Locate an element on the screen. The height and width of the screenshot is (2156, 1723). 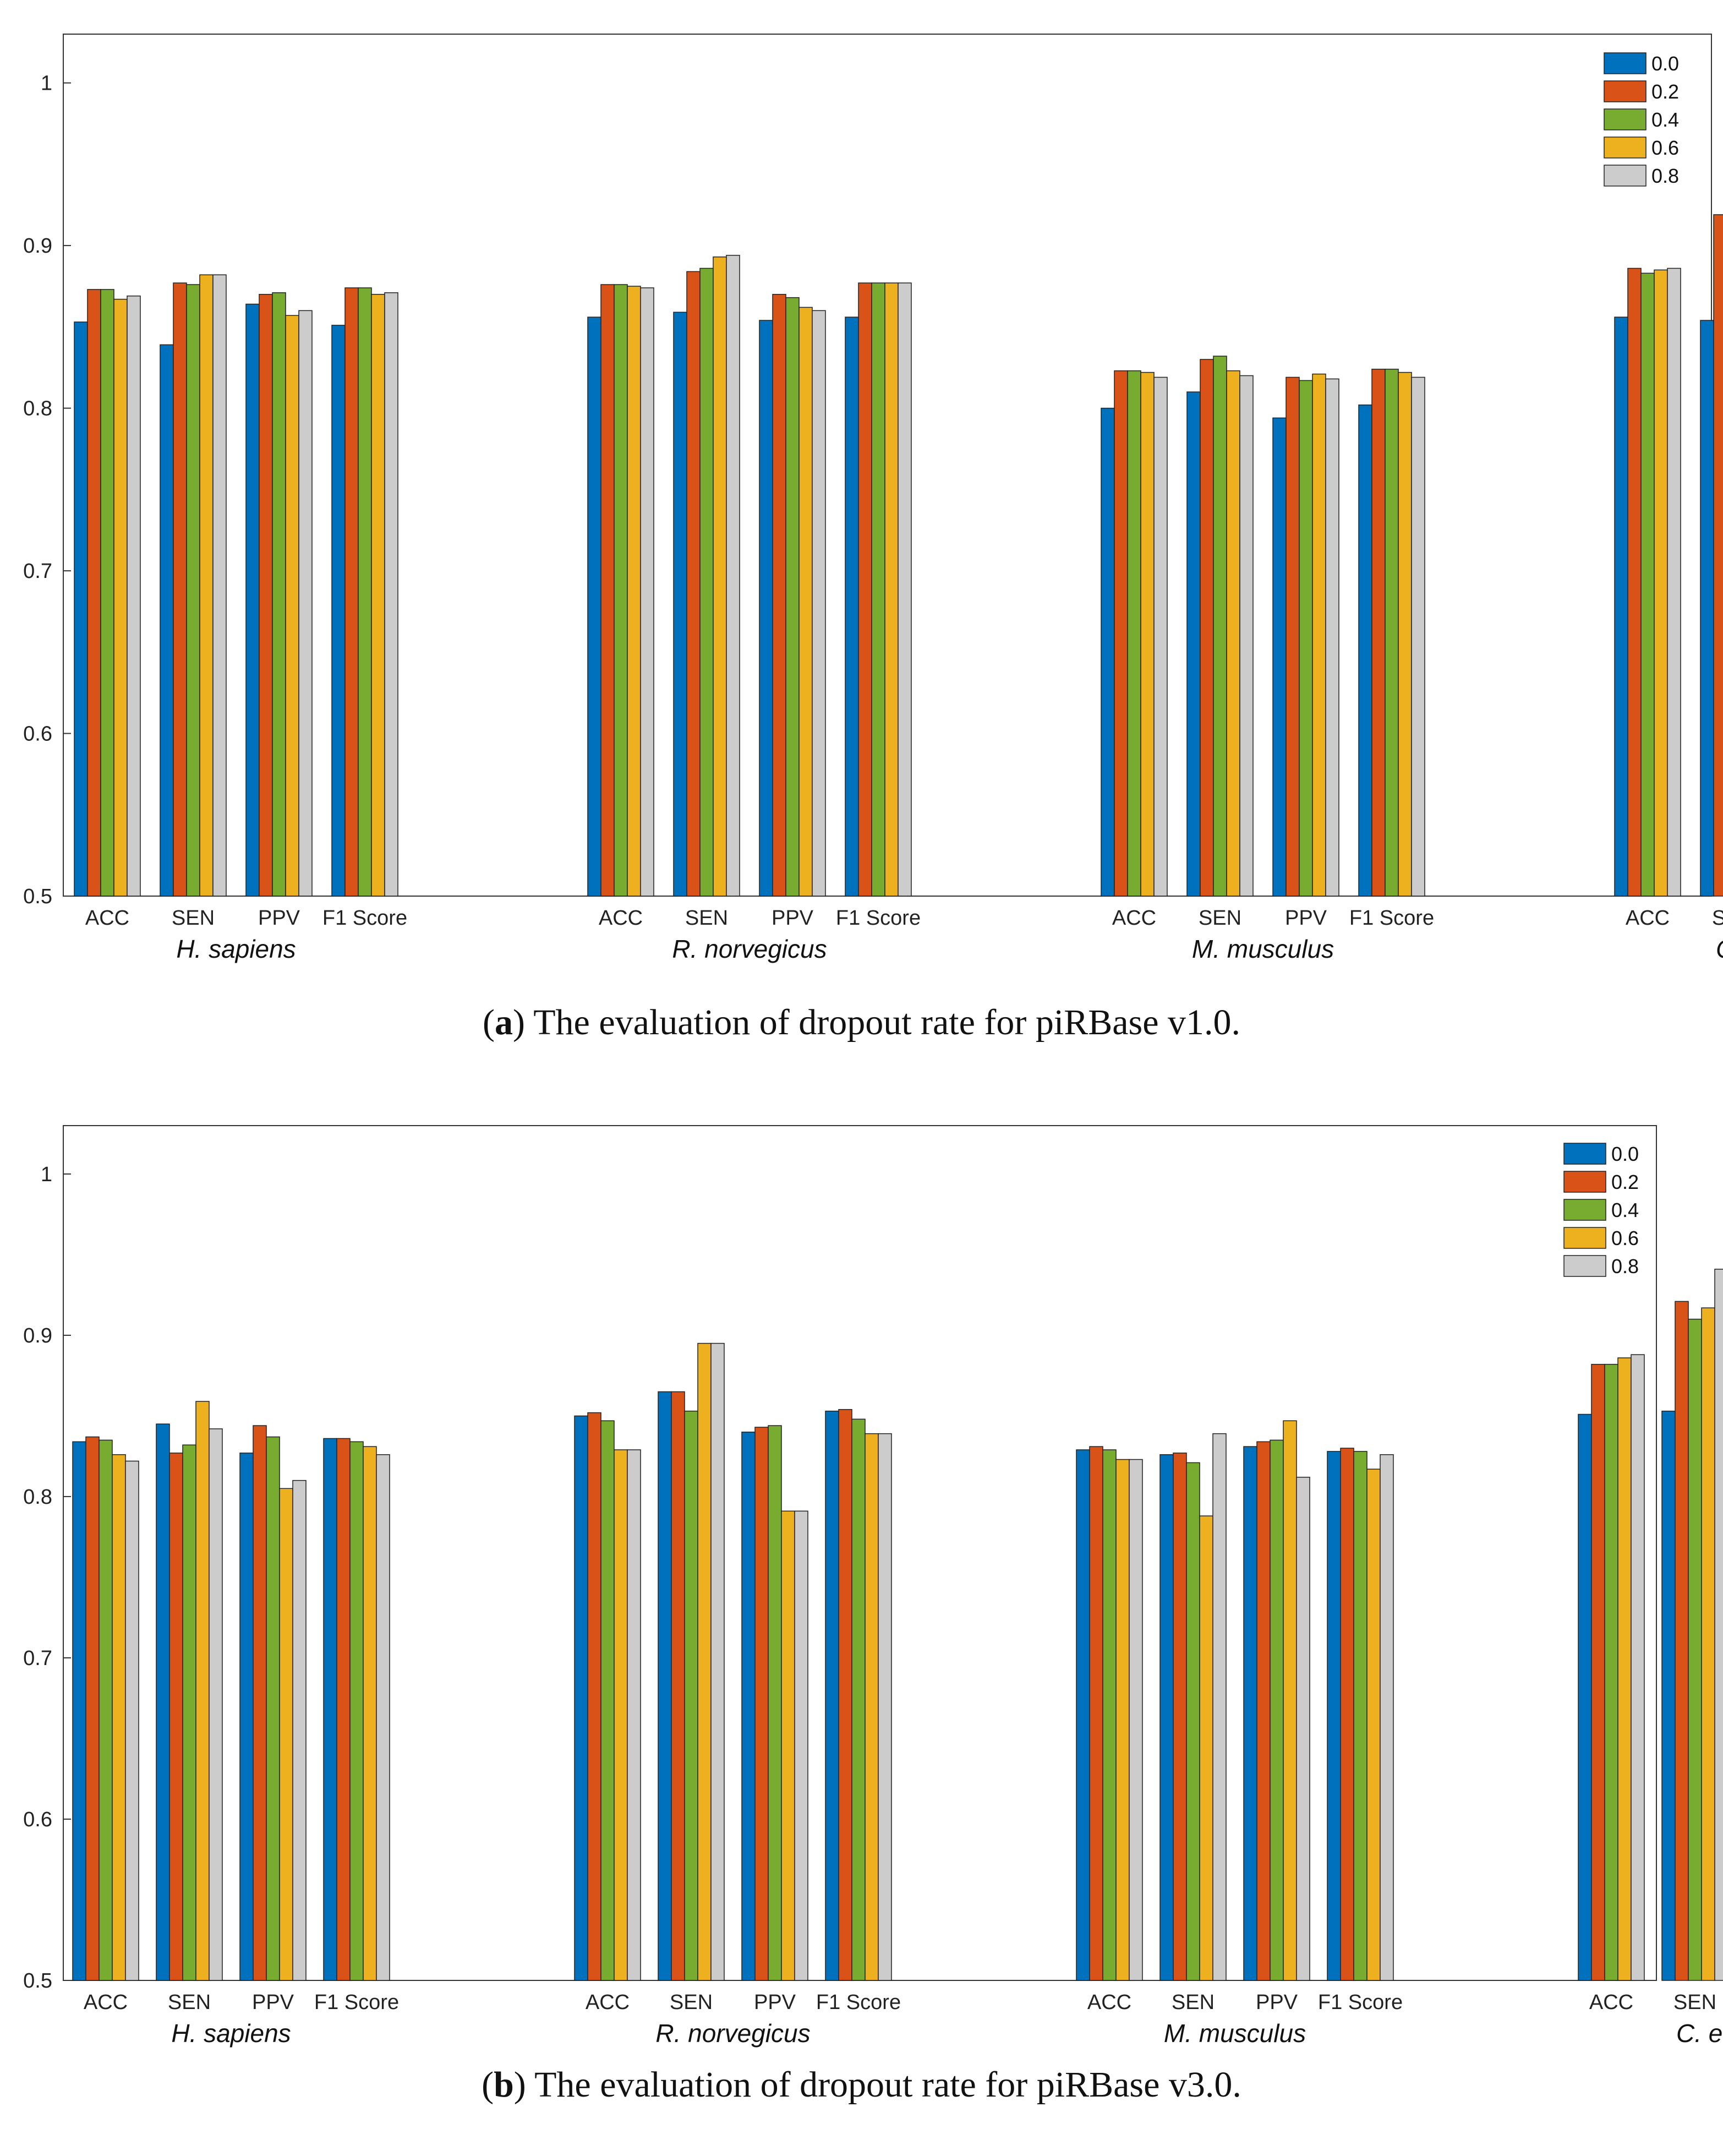
y-tick-label: 0.6 is located at coordinates (37, 1820).